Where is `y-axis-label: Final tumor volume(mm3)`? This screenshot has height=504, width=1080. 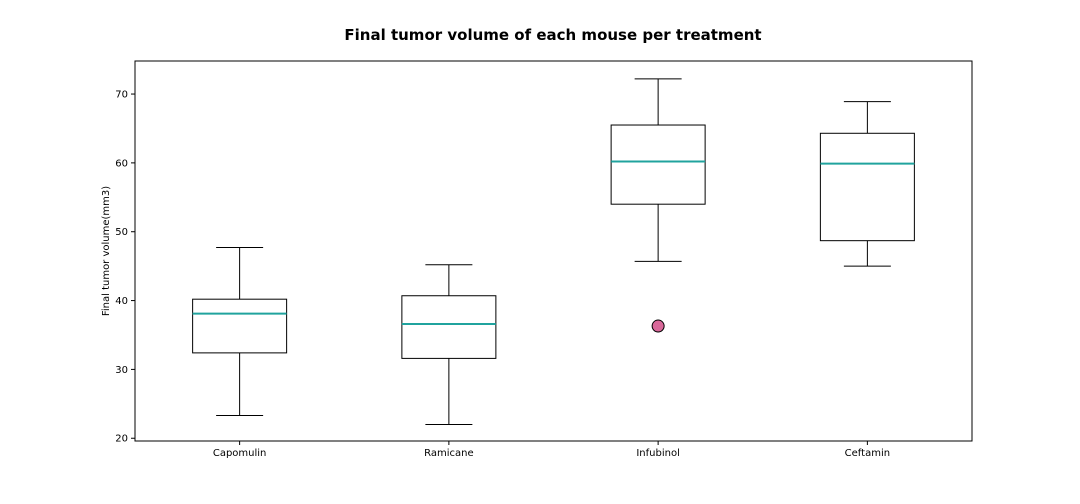
y-axis-label: Final tumor volume(mm3) is located at coordinates (106, 251).